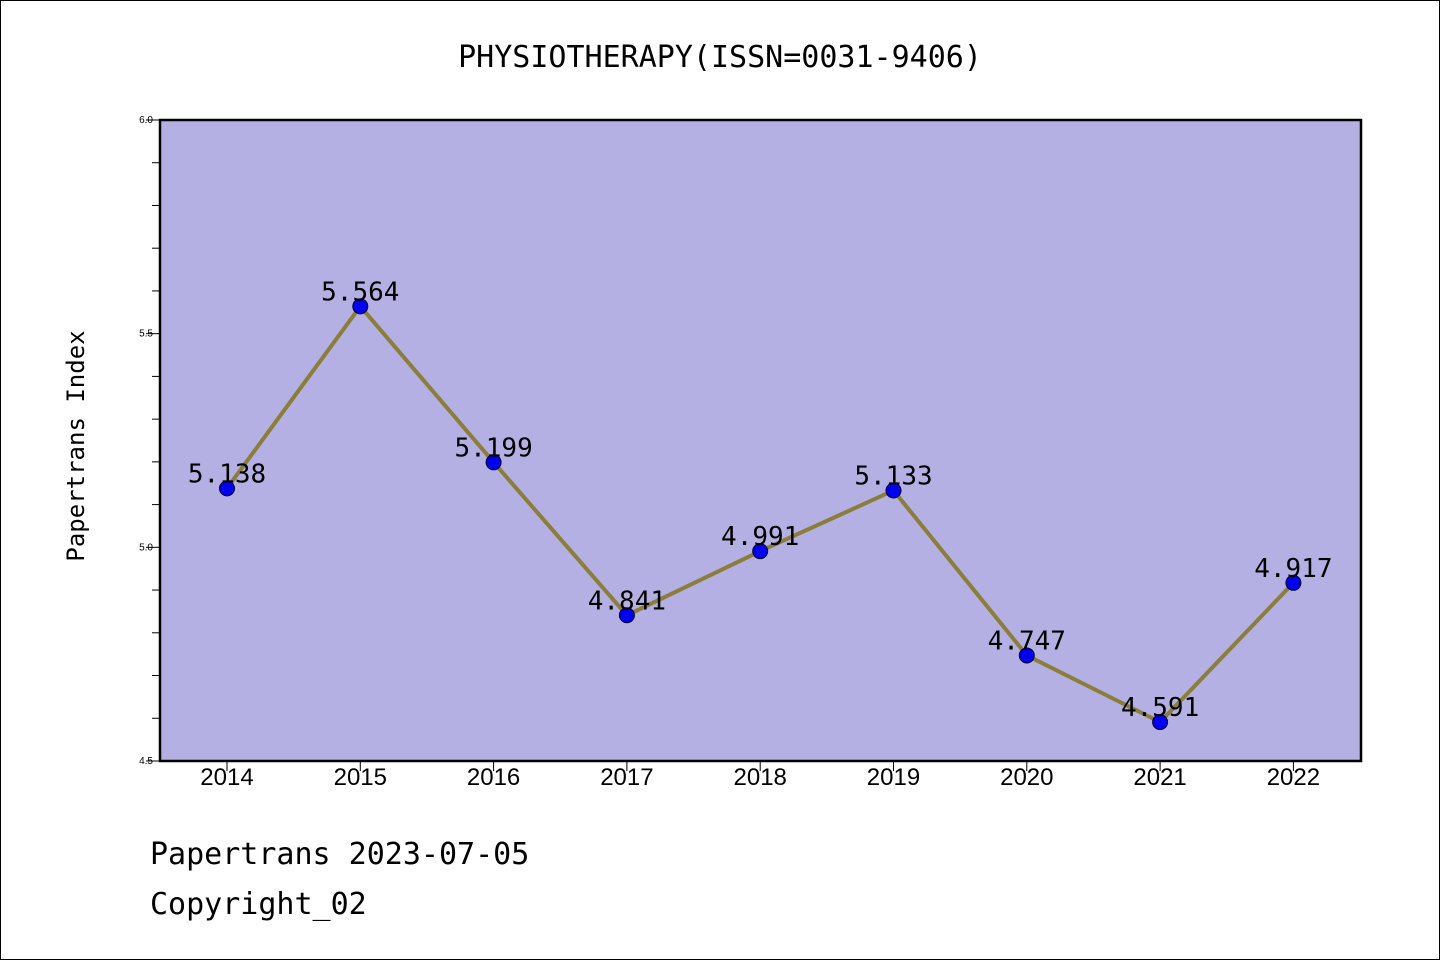 The width and height of the screenshot is (1440, 960). I want to click on data-label: 4.591, so click(1160, 708).